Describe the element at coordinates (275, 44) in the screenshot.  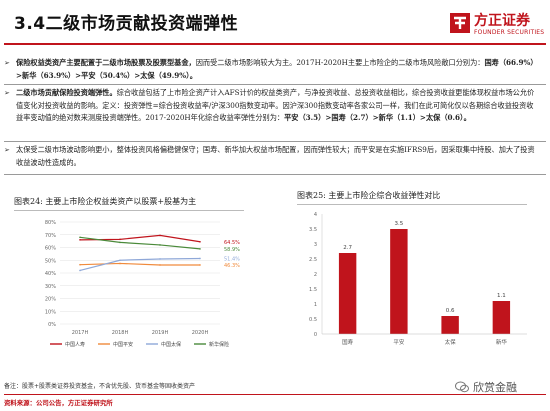
I see `title-divider` at that location.